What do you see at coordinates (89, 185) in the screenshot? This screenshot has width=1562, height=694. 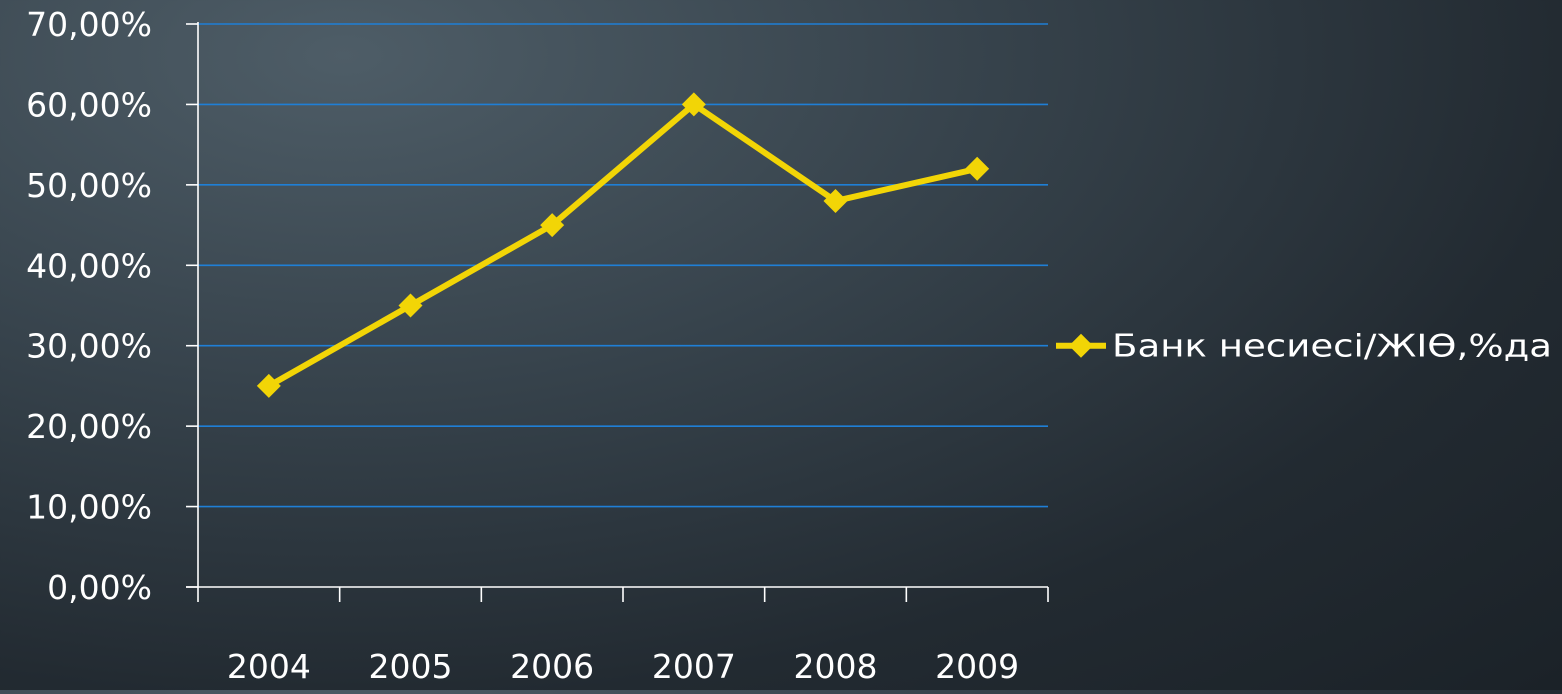 I see `y-tick-label: 50,00%` at bounding box center [89, 185].